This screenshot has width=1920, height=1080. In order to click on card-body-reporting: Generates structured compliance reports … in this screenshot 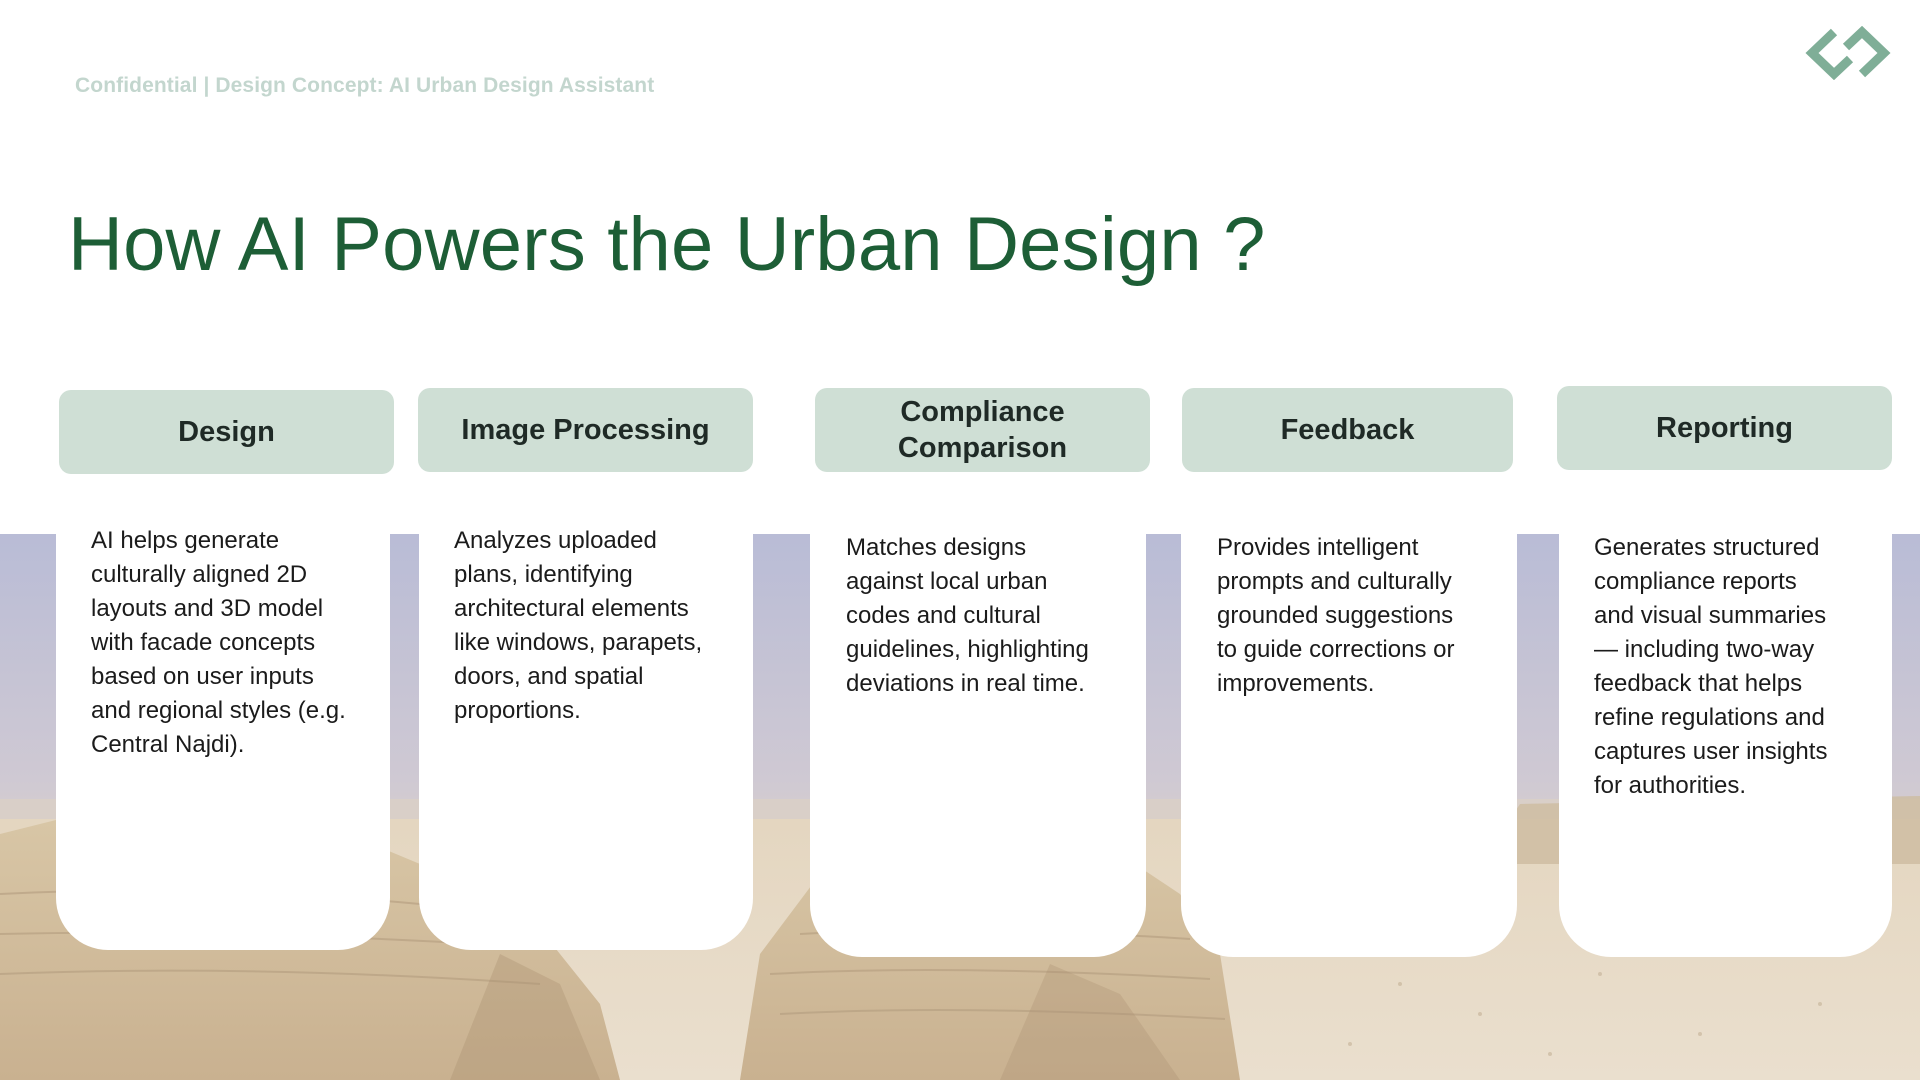, I will do `click(1739, 667)`.